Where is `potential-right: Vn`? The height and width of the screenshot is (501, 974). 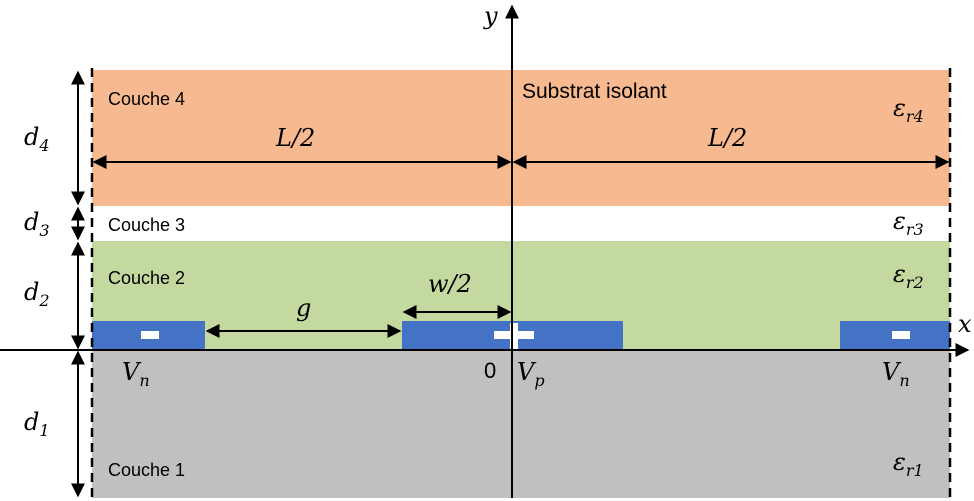 potential-right: Vn is located at coordinates (896, 374).